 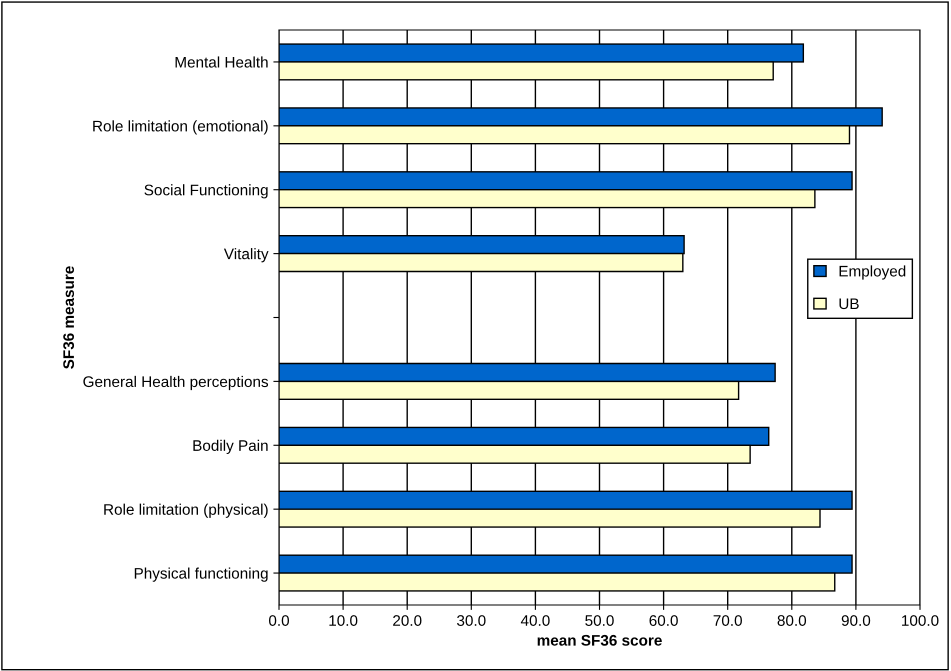 What do you see at coordinates (535, 620) in the screenshot?
I see `x-tick-label: 40.0` at bounding box center [535, 620].